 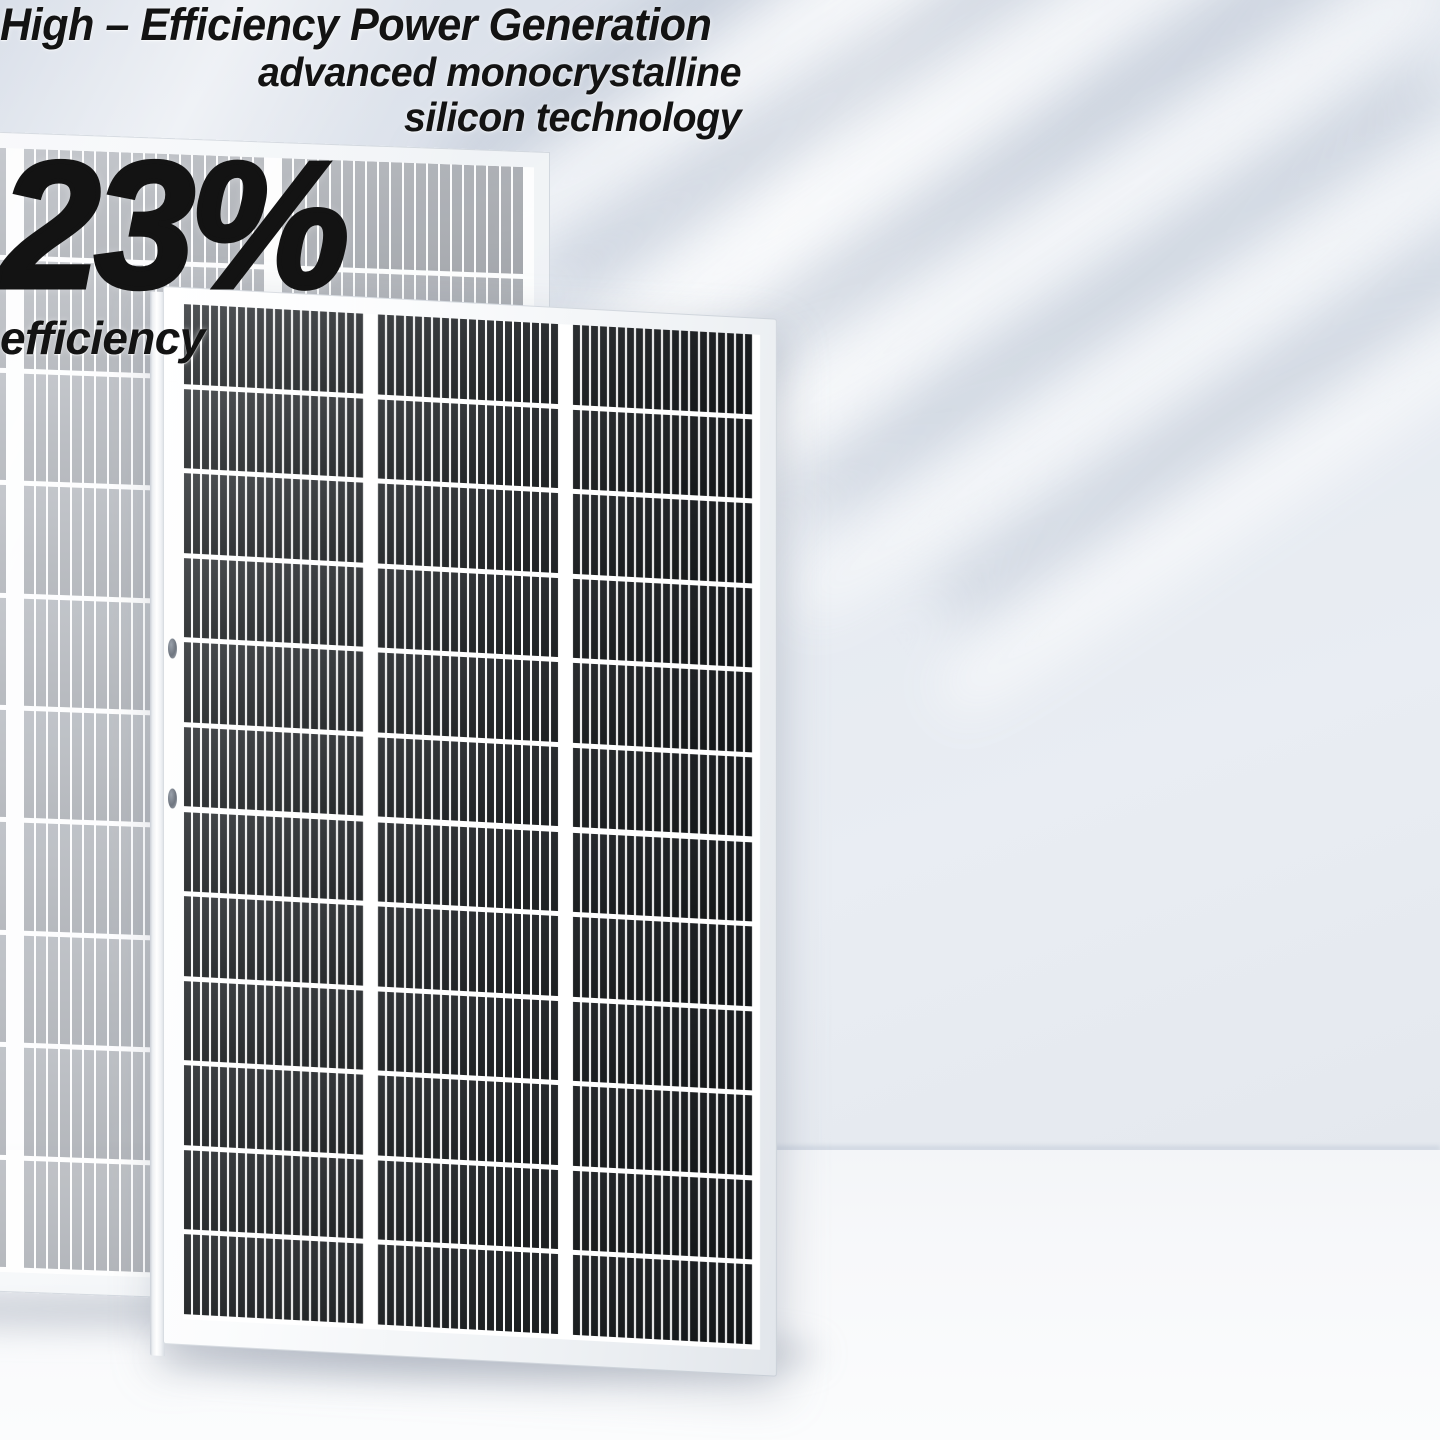 What do you see at coordinates (102, 337) in the screenshot?
I see `efficiency-label: efficiency` at bounding box center [102, 337].